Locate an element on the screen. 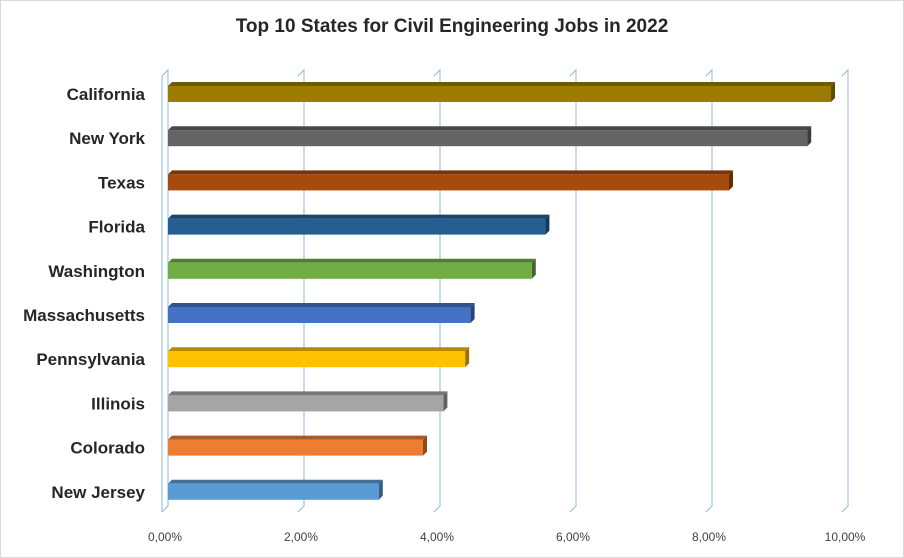 The height and width of the screenshot is (558, 904). x-tick-label: 8,00% is located at coordinates (709, 537).